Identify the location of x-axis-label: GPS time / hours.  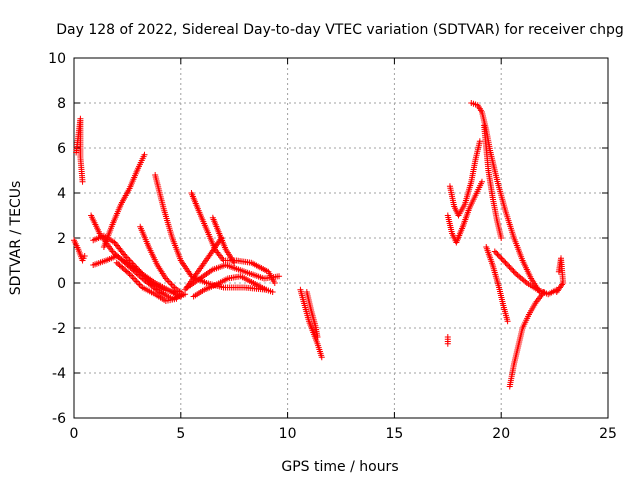
(339, 467).